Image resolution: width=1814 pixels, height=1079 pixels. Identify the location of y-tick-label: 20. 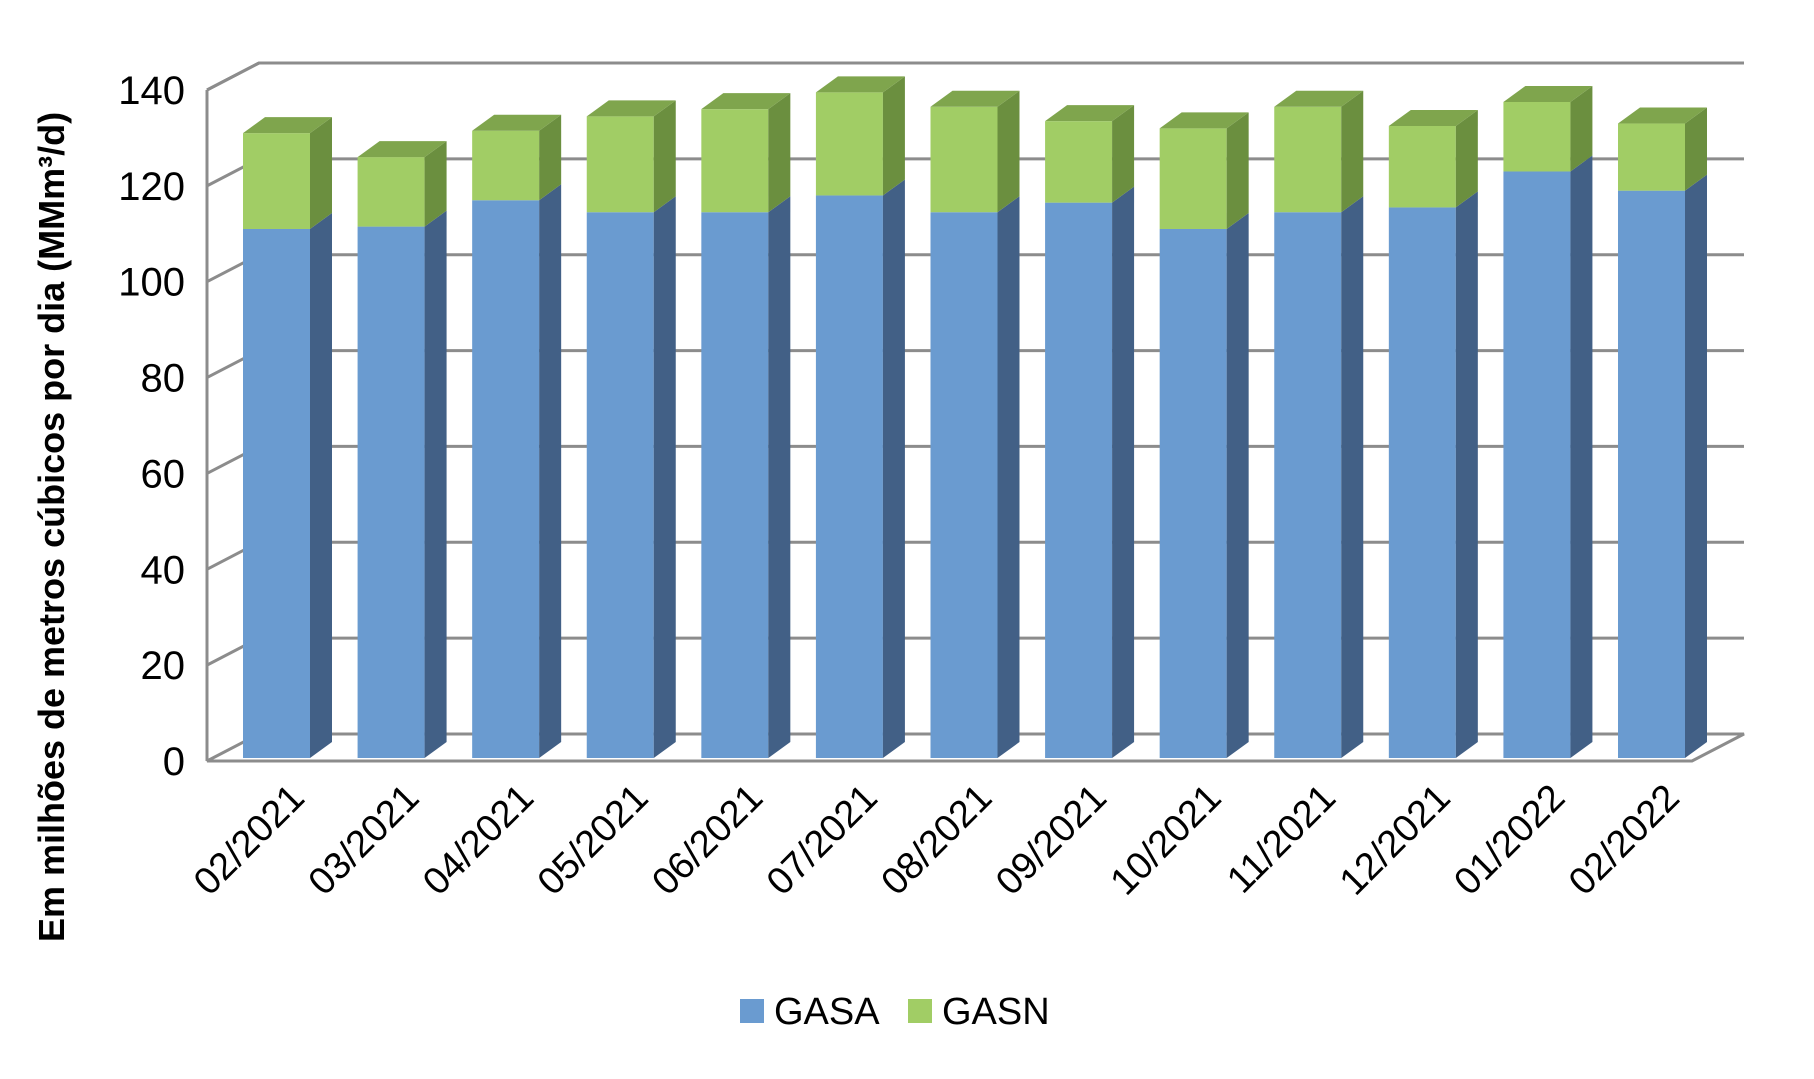
(163, 666).